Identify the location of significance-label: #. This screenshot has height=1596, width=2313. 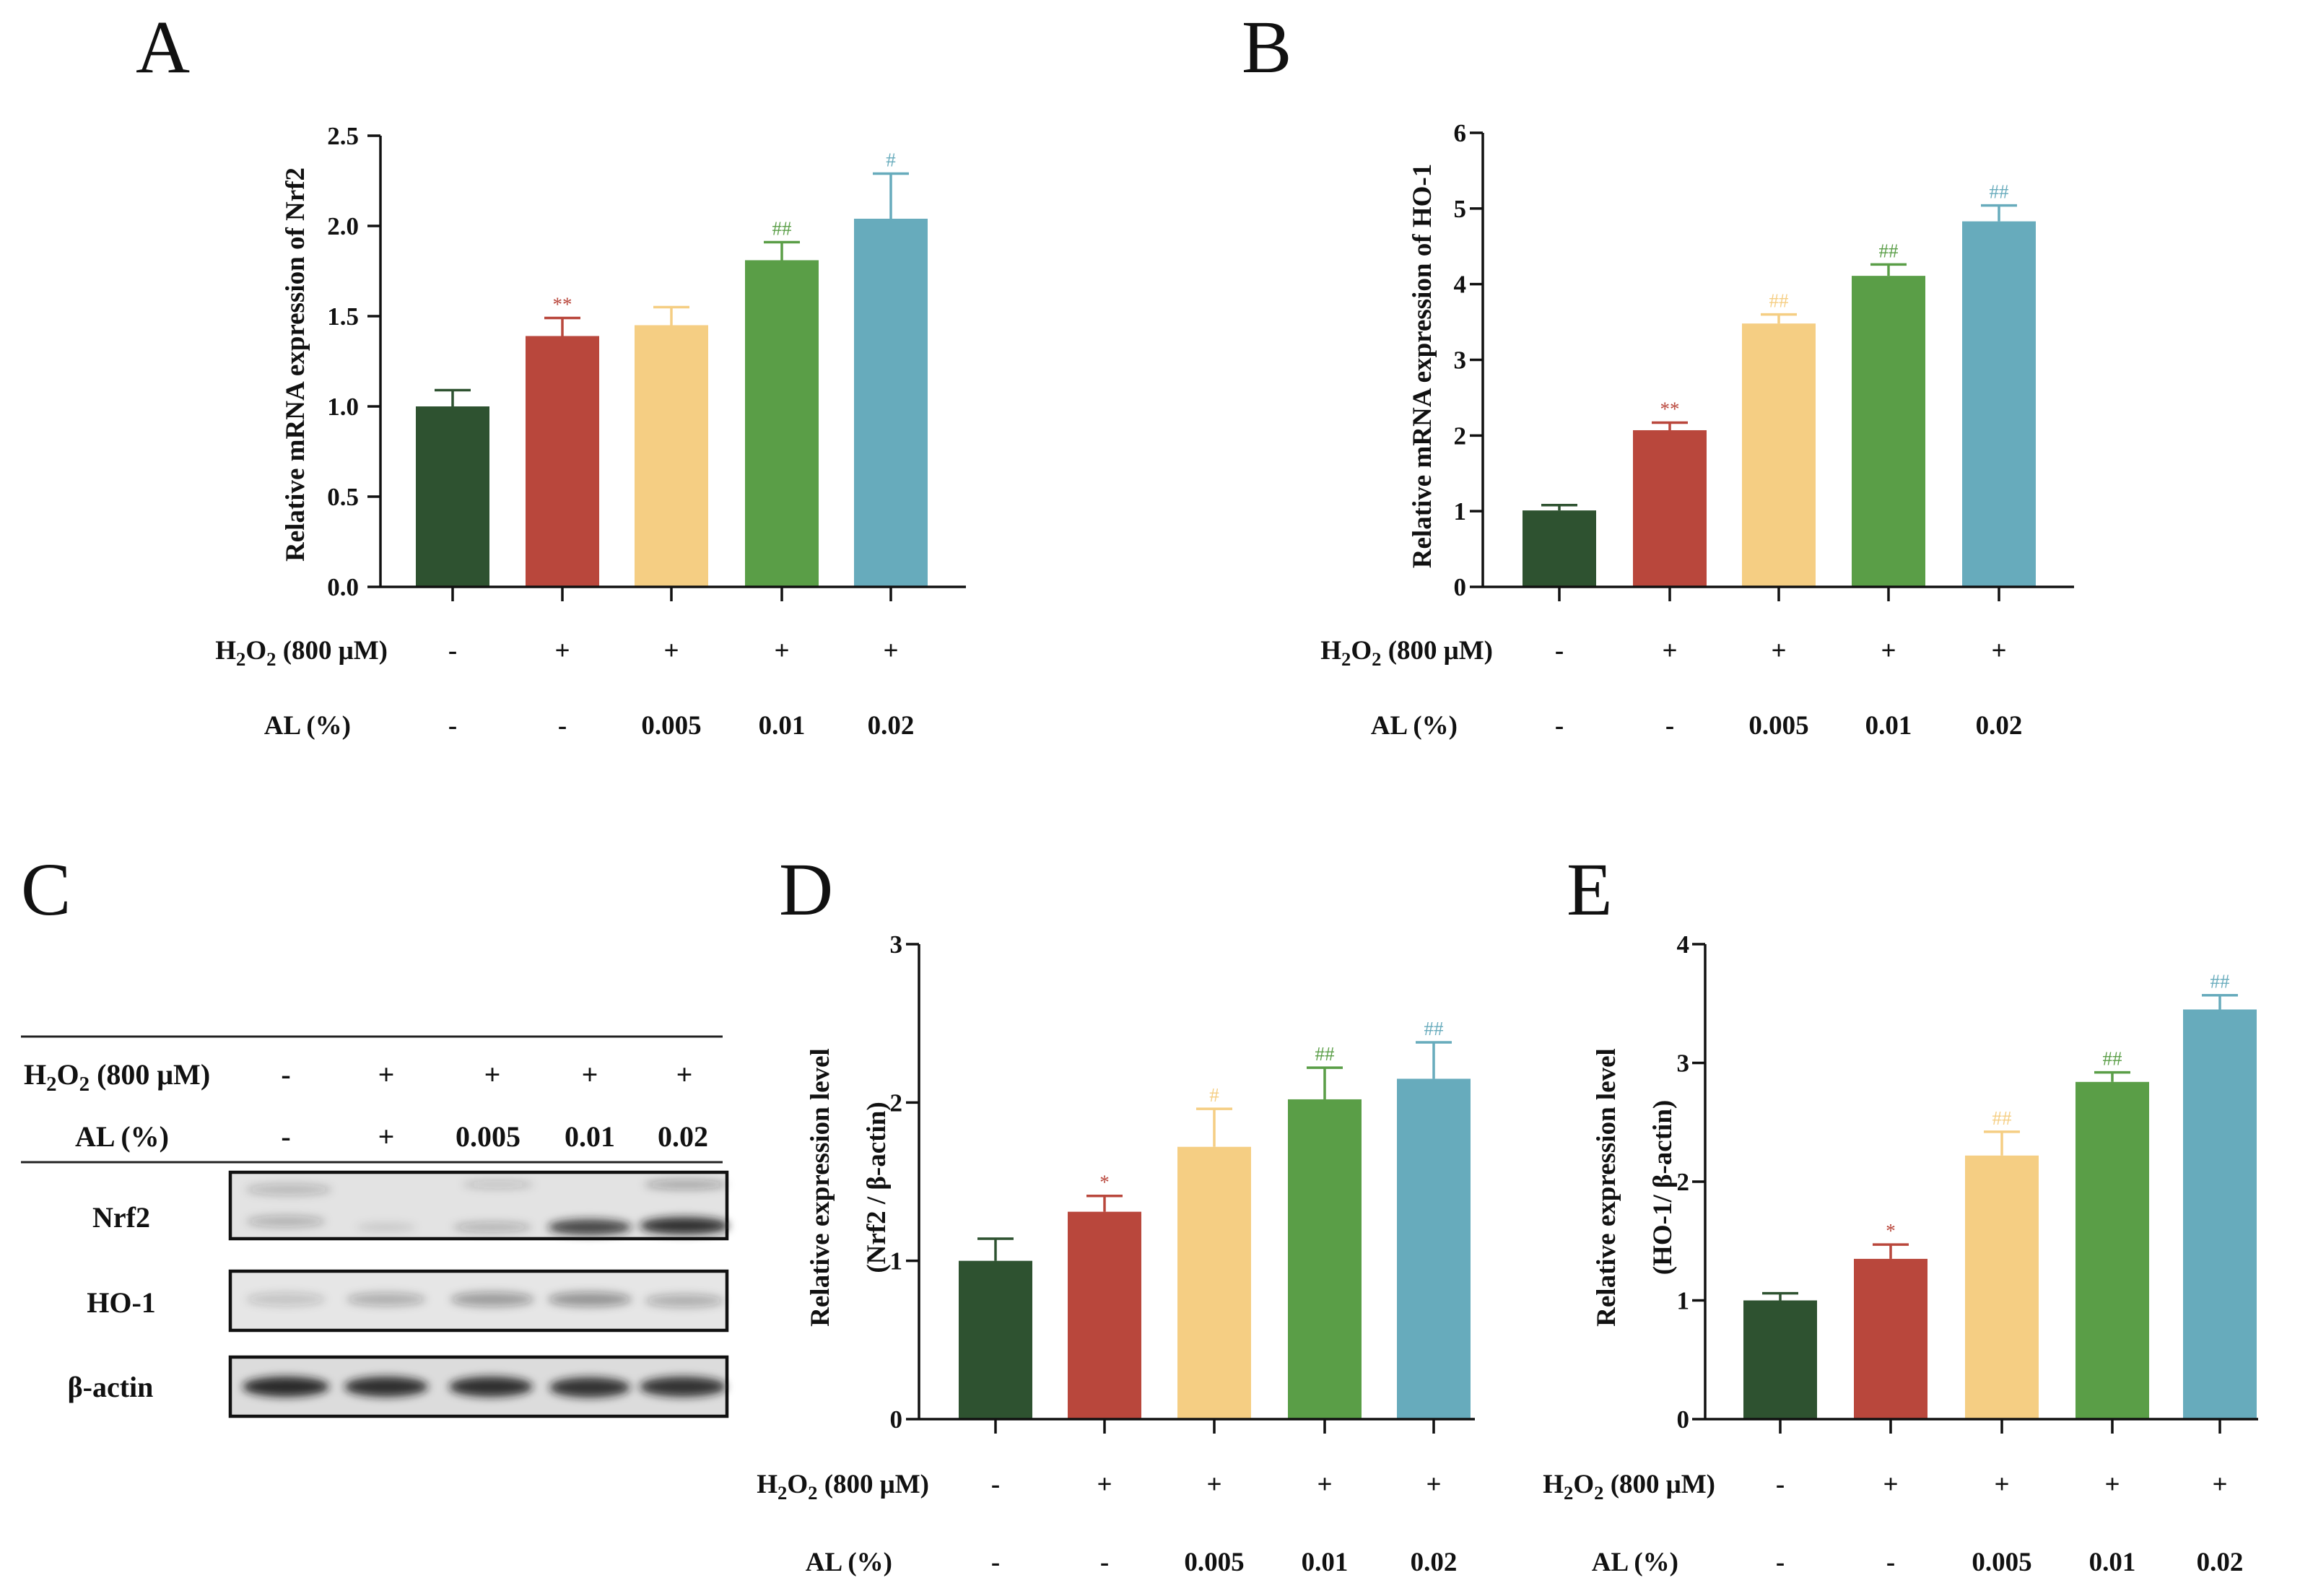
(1214, 1095).